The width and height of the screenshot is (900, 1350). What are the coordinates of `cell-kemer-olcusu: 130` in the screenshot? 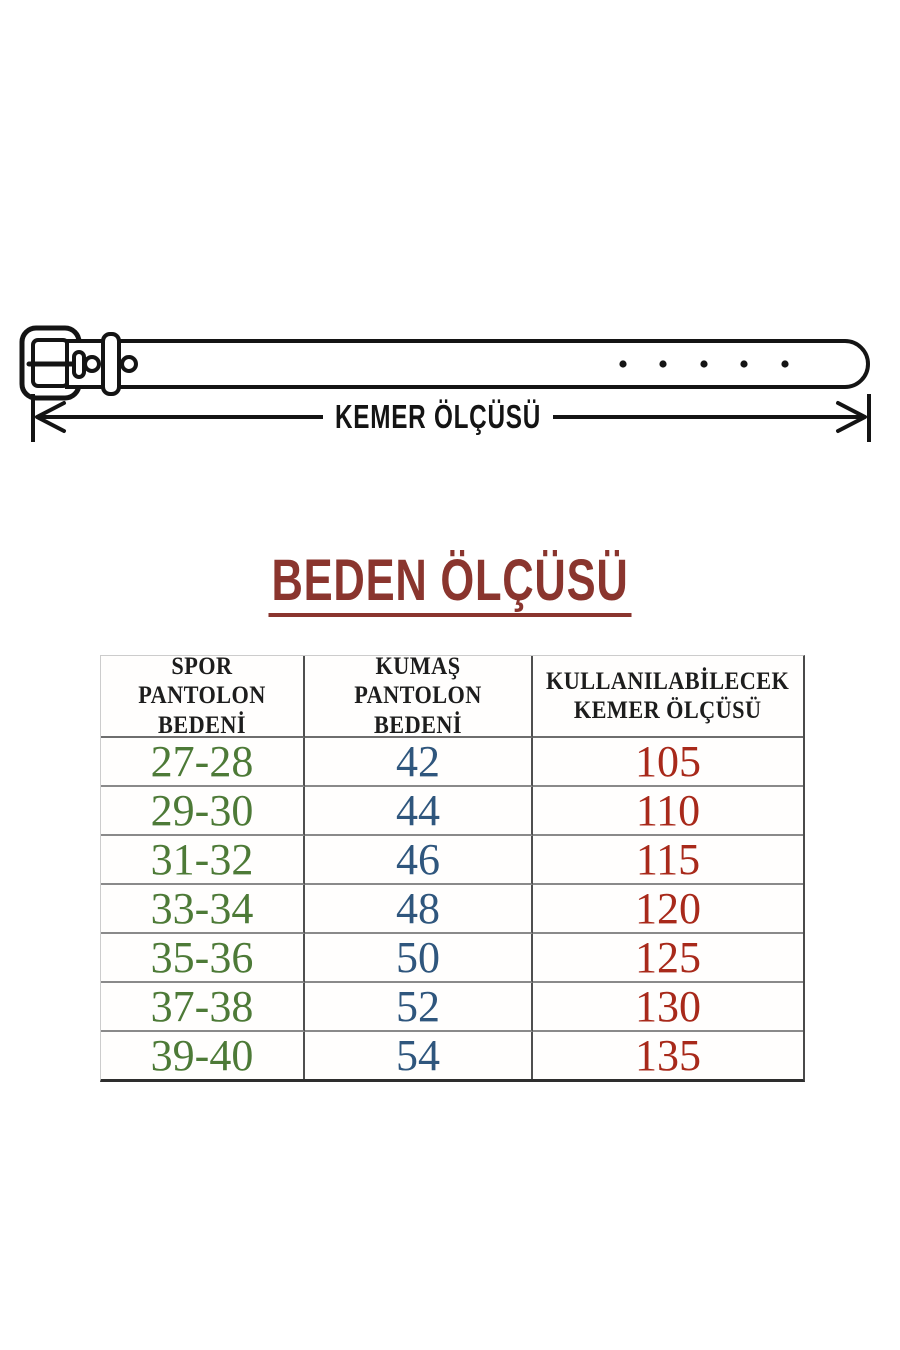 It's located at (668, 1007).